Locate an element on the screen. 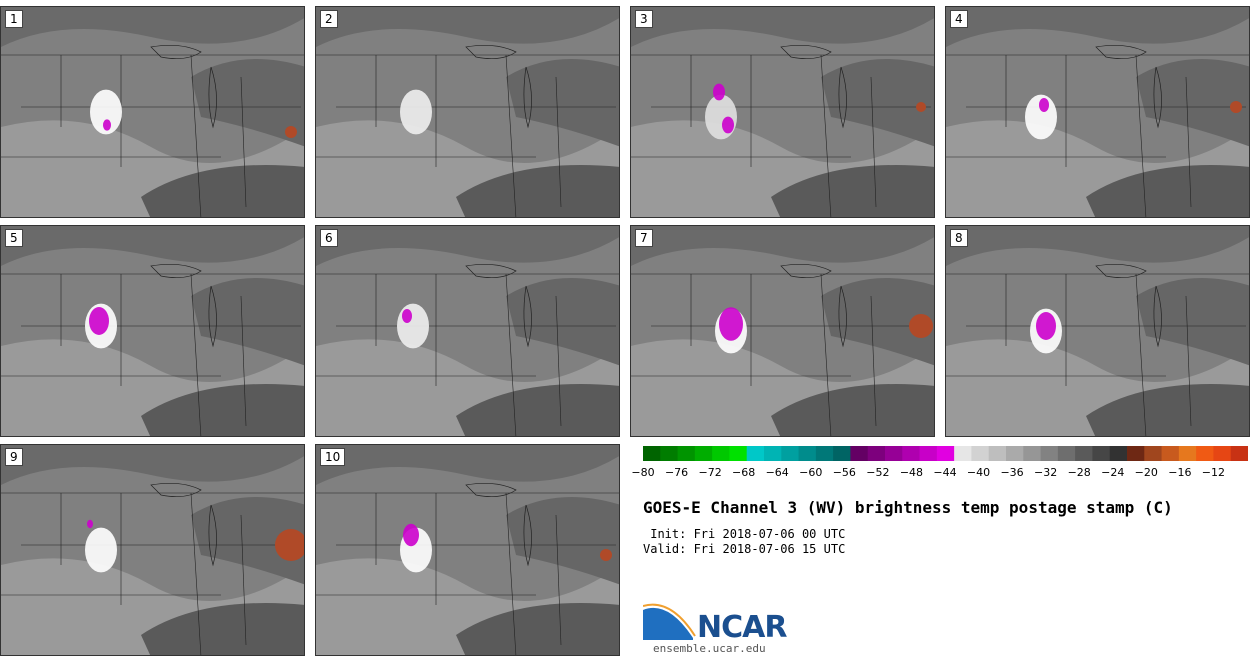 The width and height of the screenshot is (1260, 657). ncar-logo-text: NCAR is located at coordinates (742, 627).